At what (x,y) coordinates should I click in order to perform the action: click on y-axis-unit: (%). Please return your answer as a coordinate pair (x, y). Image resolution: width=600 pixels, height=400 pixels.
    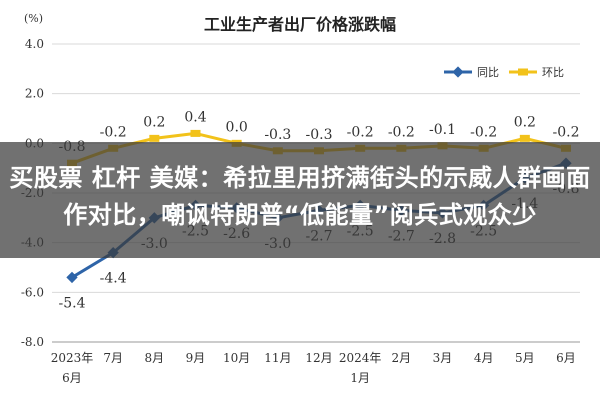
    Looking at the image, I should click on (33, 18).